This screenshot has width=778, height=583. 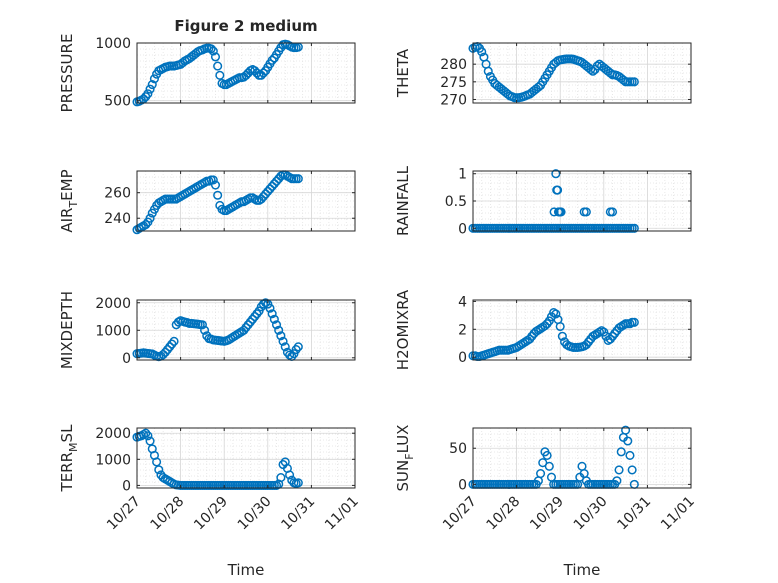 I want to click on y-axis-label: H2OMIXRA, so click(x=403, y=329).